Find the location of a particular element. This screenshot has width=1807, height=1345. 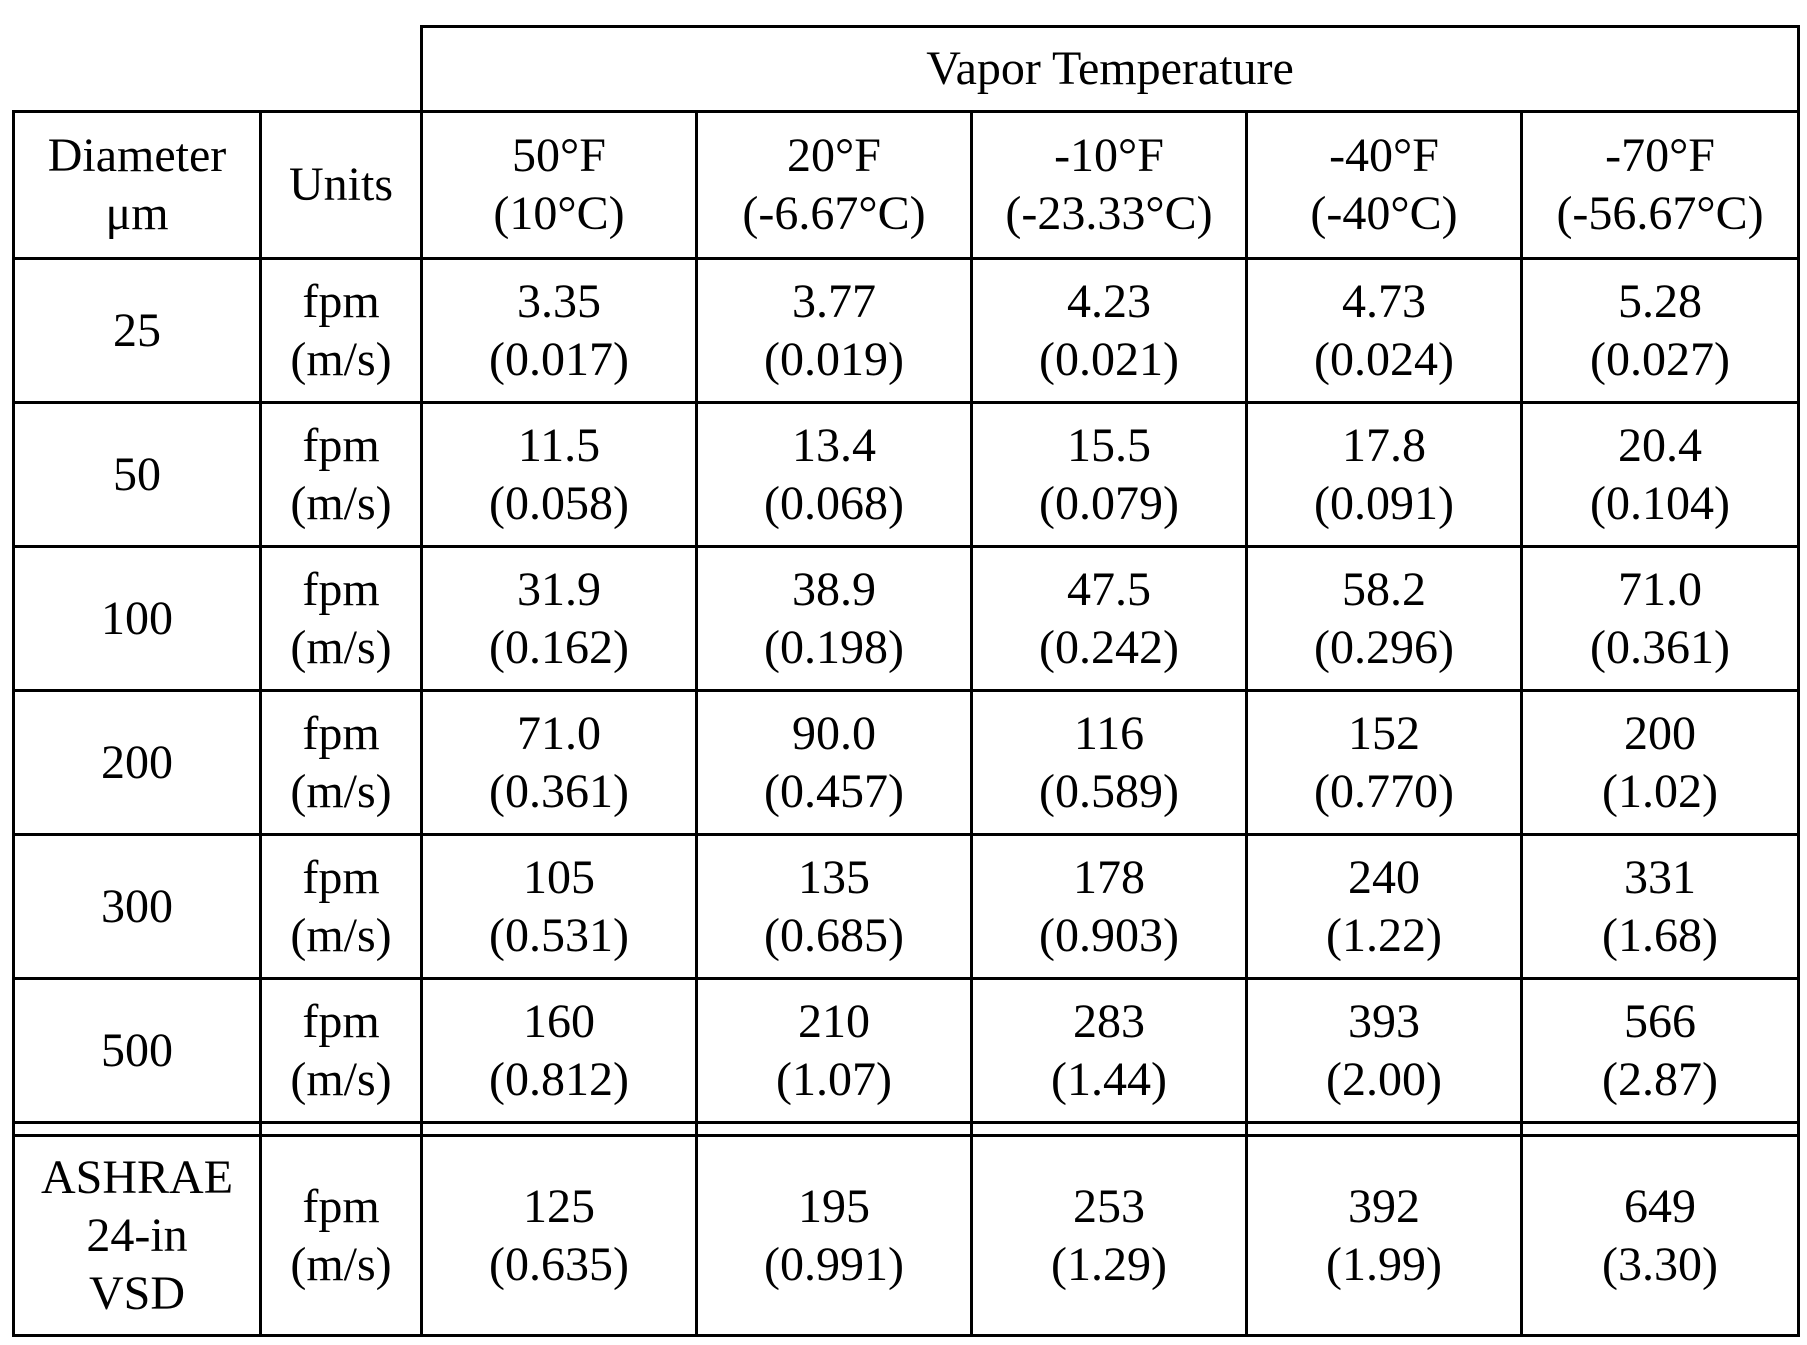

value-cell-line-1: 116 is located at coordinates (1109, 734).